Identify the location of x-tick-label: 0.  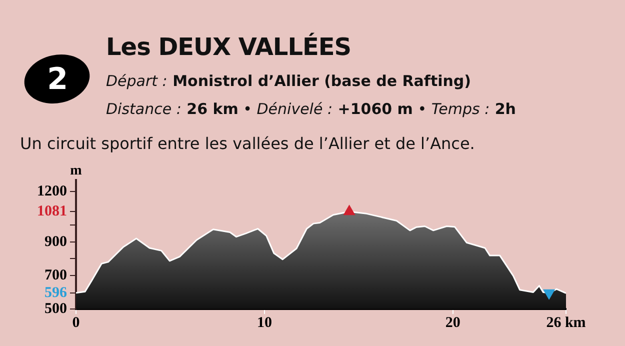
(76, 322).